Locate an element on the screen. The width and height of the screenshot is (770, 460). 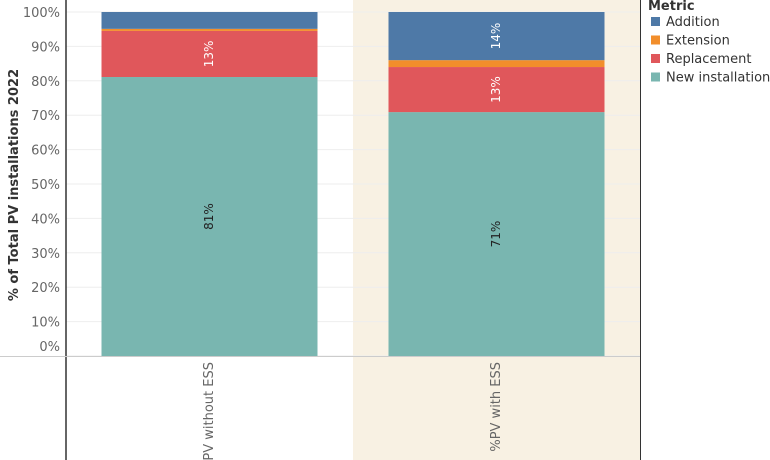
y-tick-label: 70% is located at coordinates (45, 116).